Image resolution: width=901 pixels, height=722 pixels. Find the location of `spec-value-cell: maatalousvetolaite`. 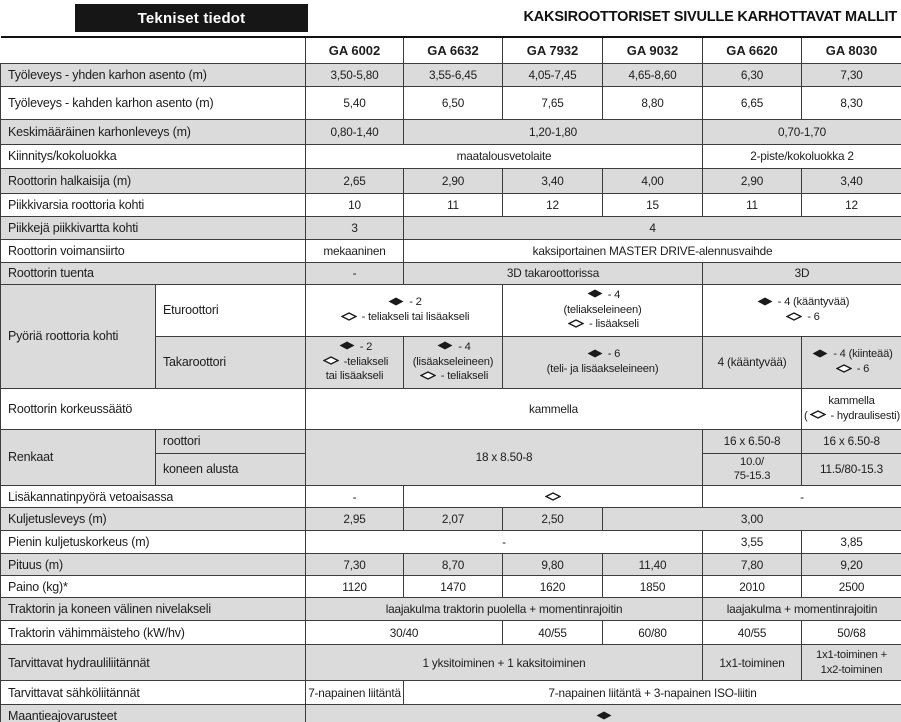

spec-value-cell: maatalousvetolaite is located at coordinates (504, 156).